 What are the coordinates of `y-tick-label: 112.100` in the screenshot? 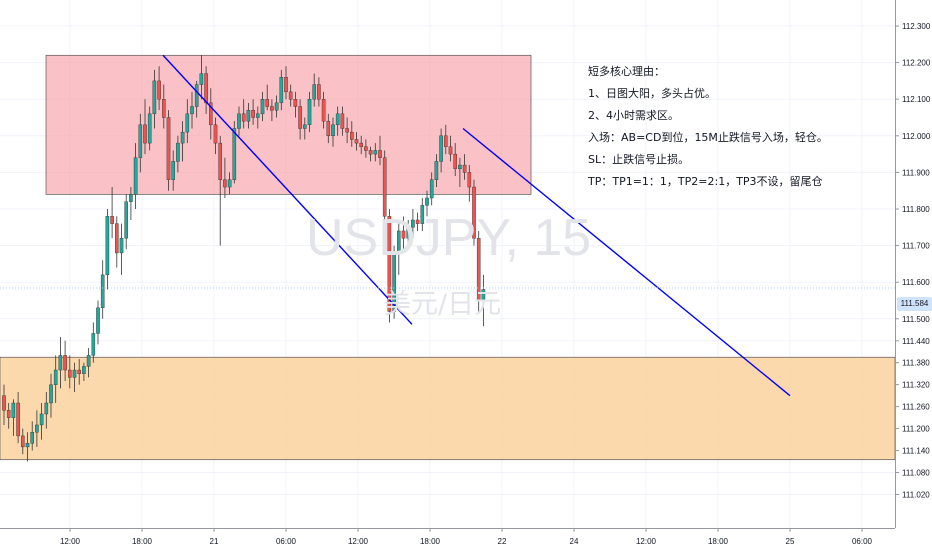 It's located at (916, 99).